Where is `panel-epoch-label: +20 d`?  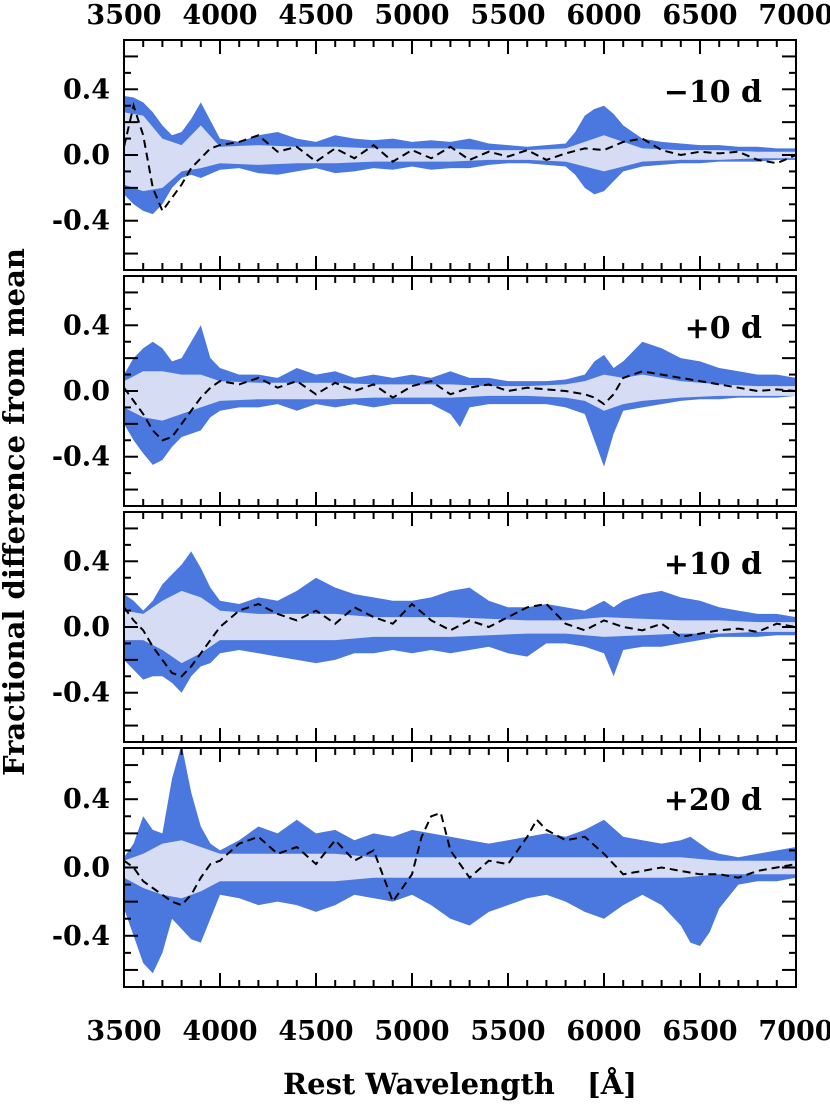 panel-epoch-label: +20 d is located at coordinates (713, 800).